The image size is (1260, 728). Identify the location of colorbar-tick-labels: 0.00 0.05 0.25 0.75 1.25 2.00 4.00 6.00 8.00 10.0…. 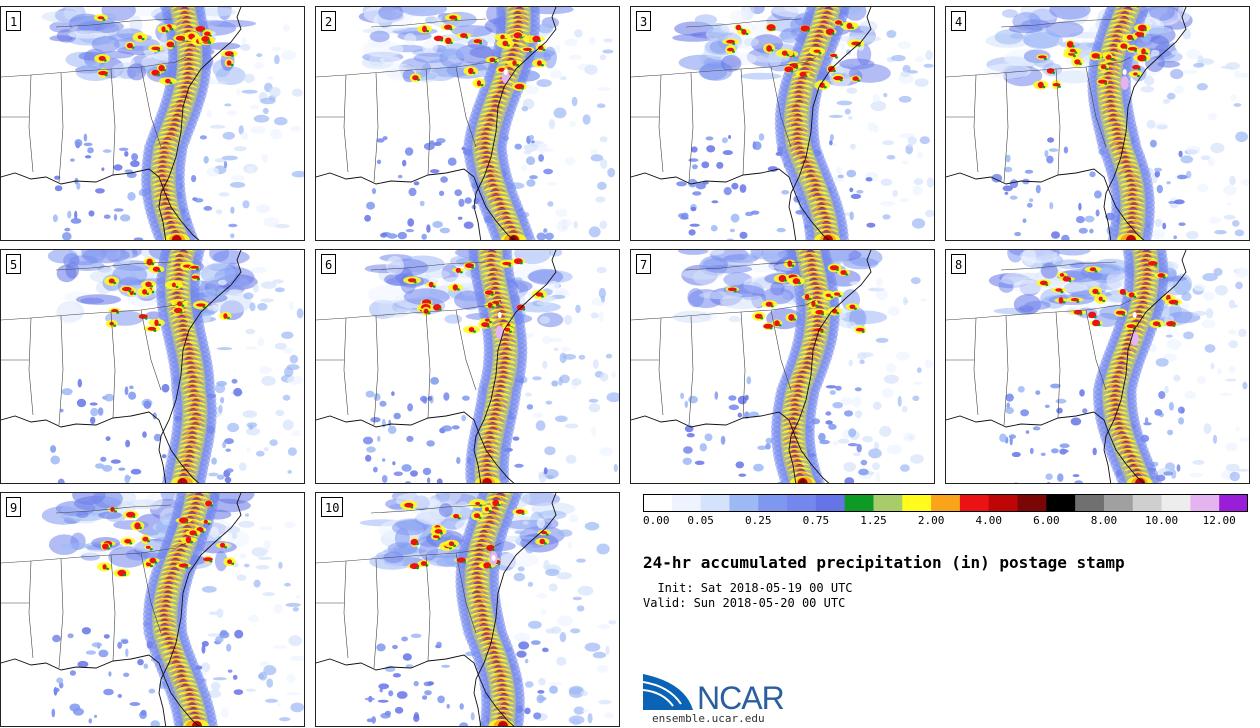
(951, 522).